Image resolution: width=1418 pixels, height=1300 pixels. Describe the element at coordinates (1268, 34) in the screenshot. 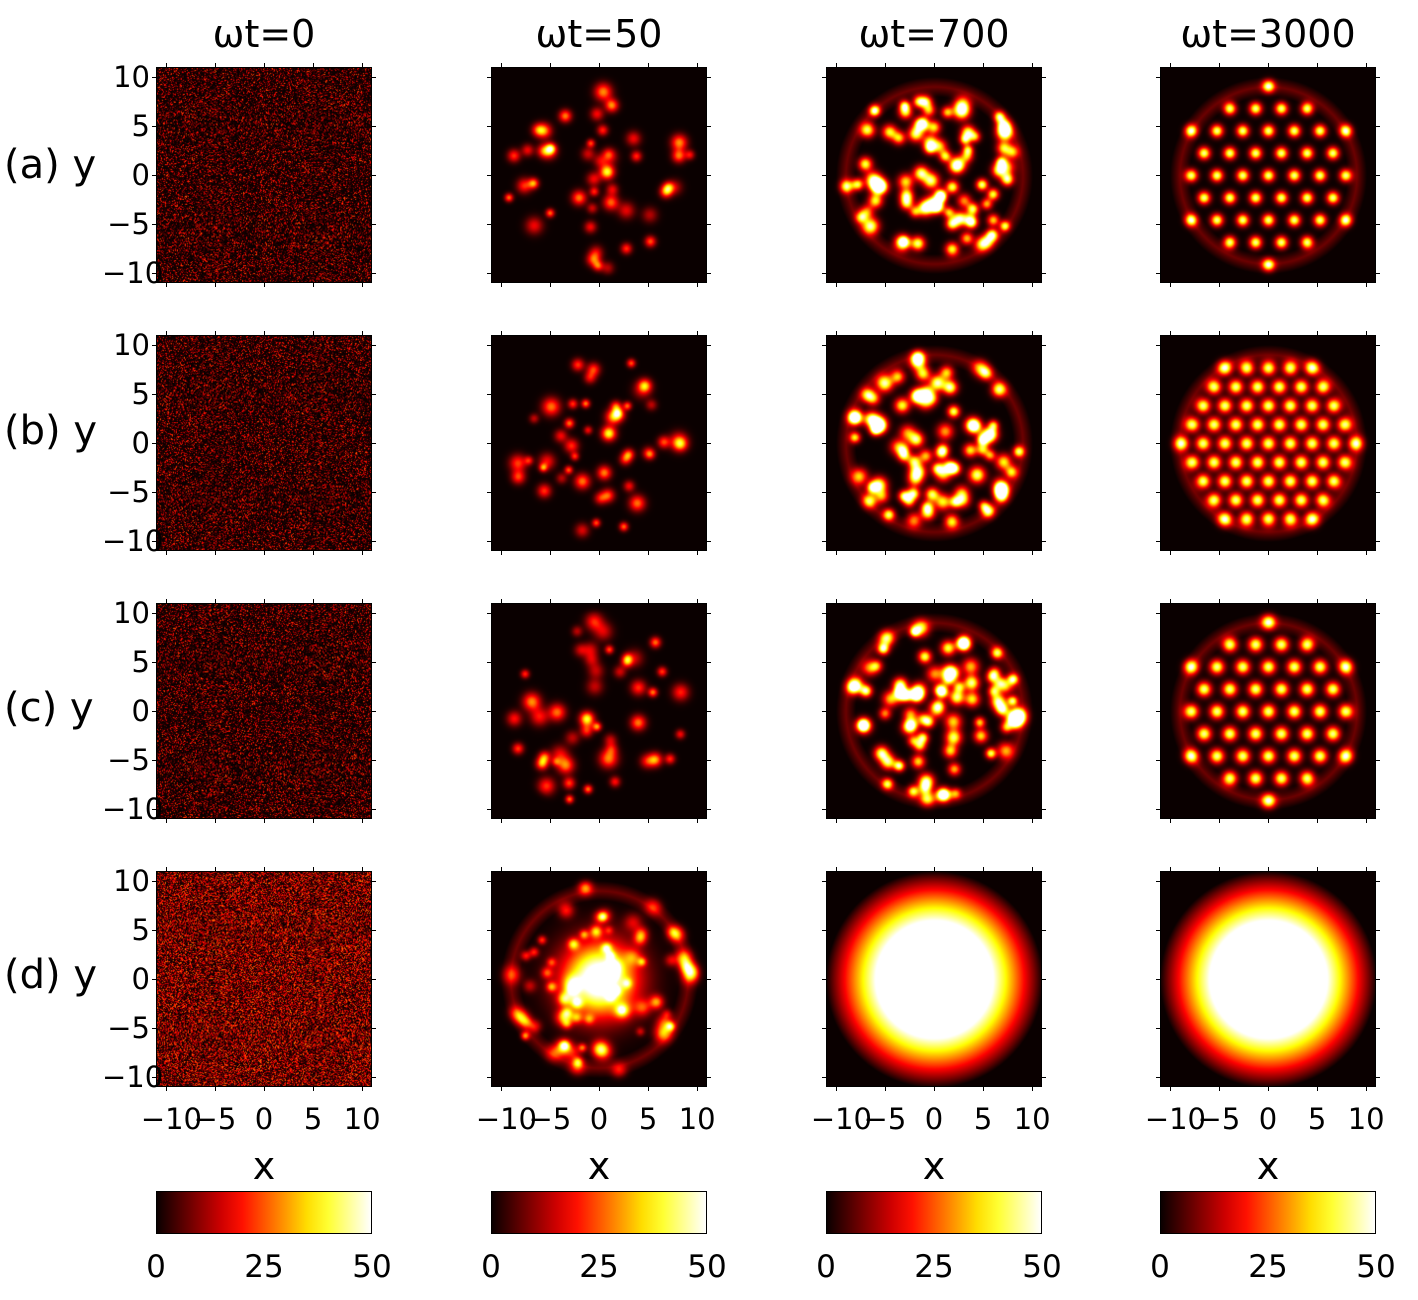

I see `column-title-3: ωt=3000` at that location.